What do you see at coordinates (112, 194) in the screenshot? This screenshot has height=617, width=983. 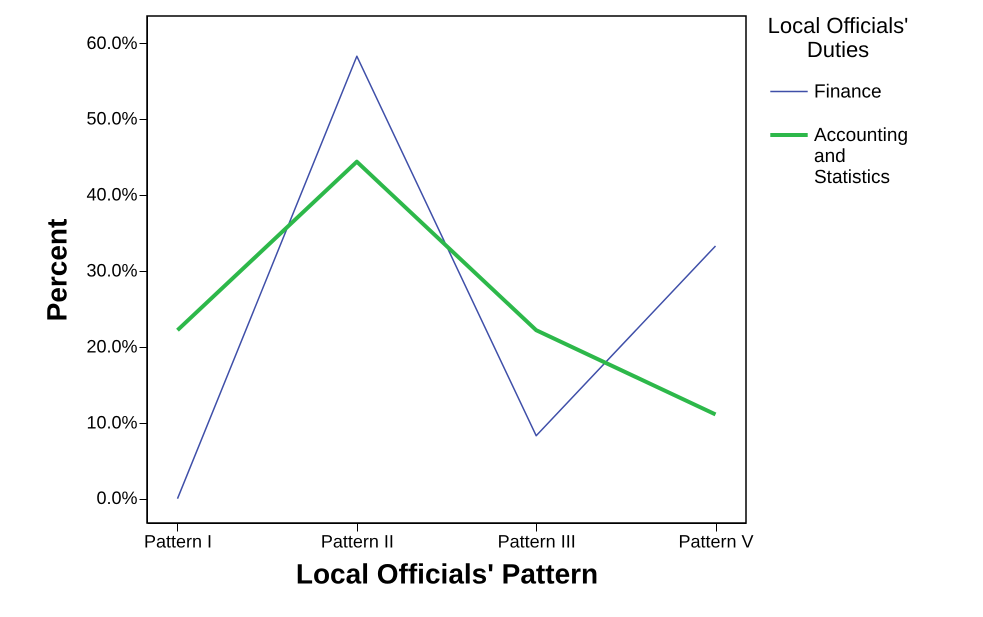 I see `y-tick-label: 40.0%` at bounding box center [112, 194].